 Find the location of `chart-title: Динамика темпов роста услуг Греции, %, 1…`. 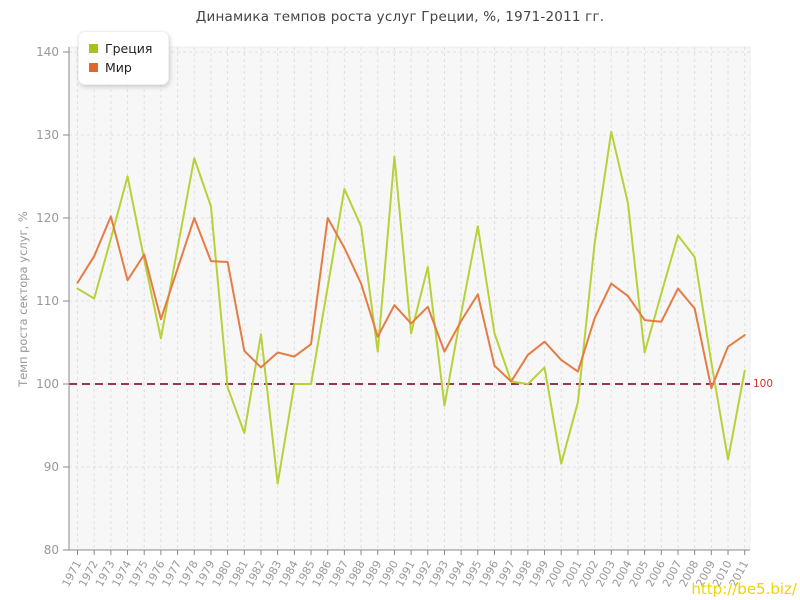

chart-title: Динамика темпов роста услуг Греции, %, 1… is located at coordinates (400, 17).